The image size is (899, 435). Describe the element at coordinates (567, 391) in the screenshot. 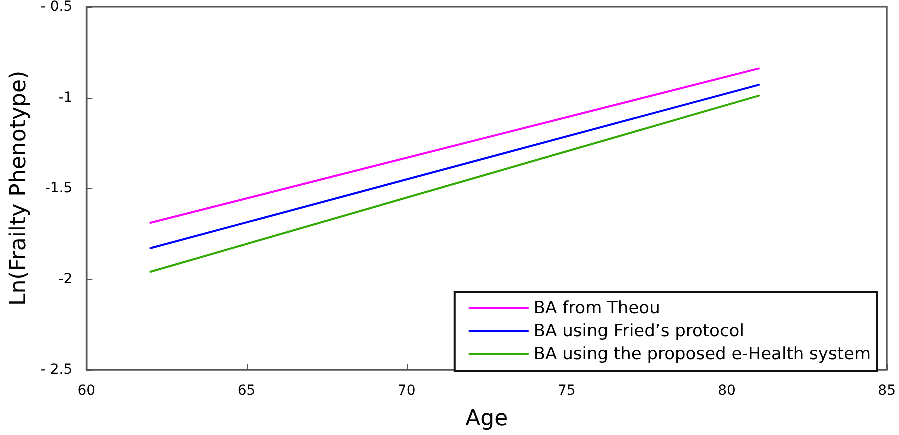

I see `x-tick-label: 75` at that location.